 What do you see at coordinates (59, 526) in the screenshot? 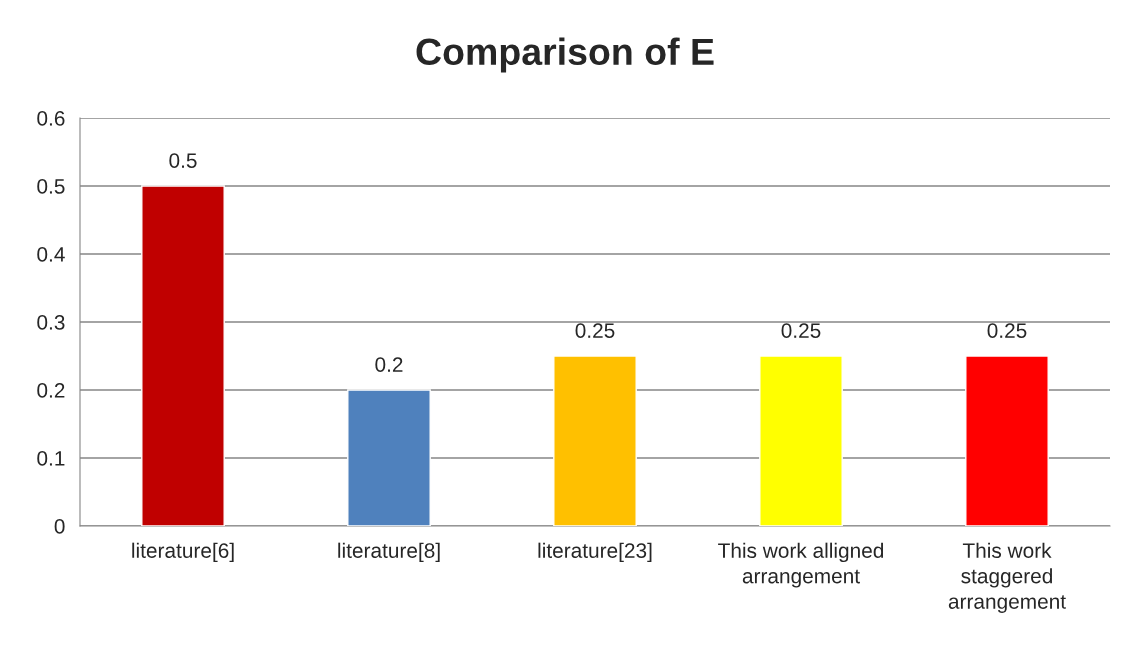
I see `y-tick-label: 0` at bounding box center [59, 526].